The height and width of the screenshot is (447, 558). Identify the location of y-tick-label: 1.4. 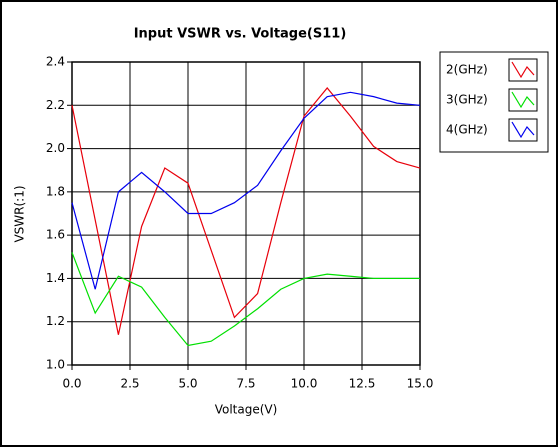
(55, 278).